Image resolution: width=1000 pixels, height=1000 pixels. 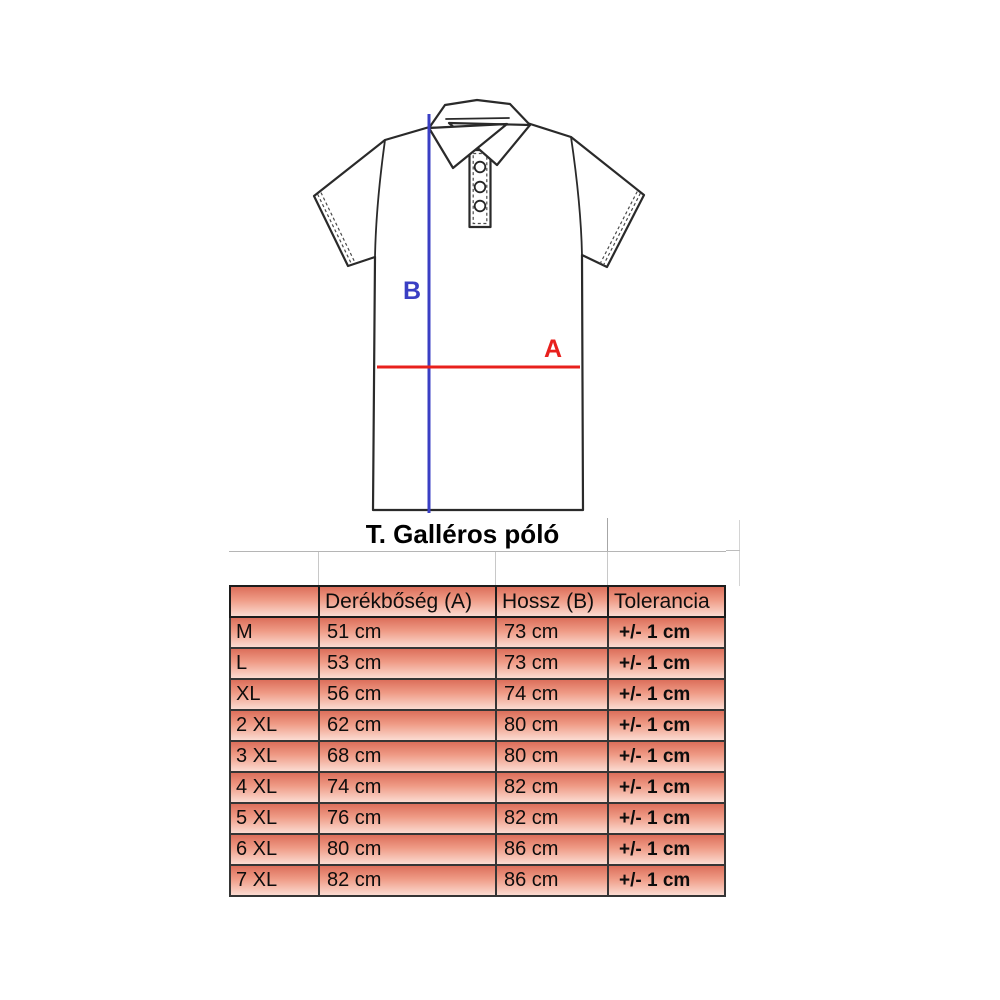 What do you see at coordinates (406, 695) in the screenshot?
I see `waist-cell: 56 cm` at bounding box center [406, 695].